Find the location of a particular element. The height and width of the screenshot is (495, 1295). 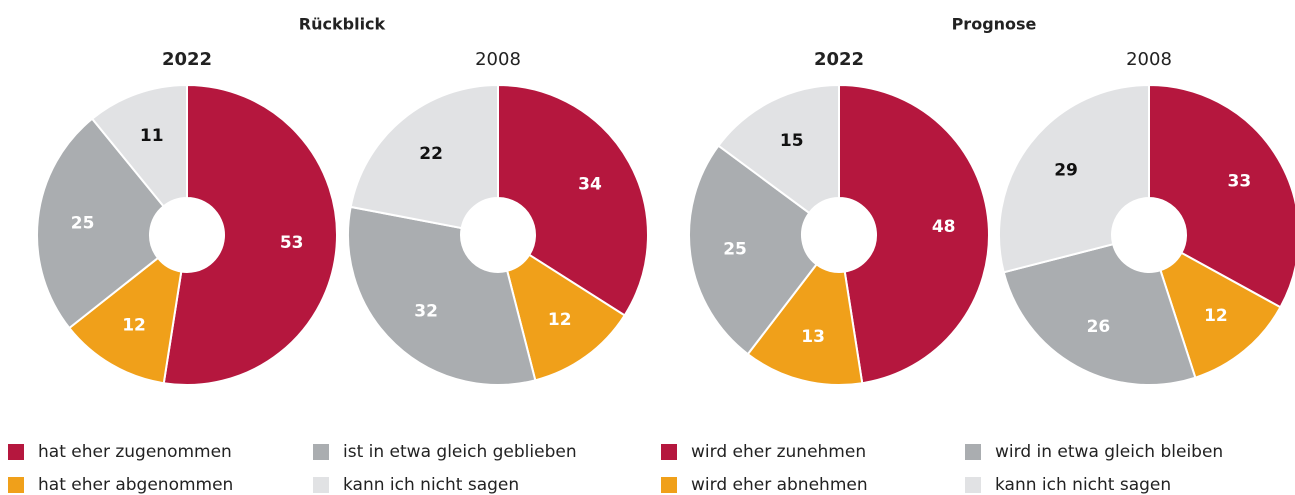

data-label: 15 is located at coordinates (792, 141).